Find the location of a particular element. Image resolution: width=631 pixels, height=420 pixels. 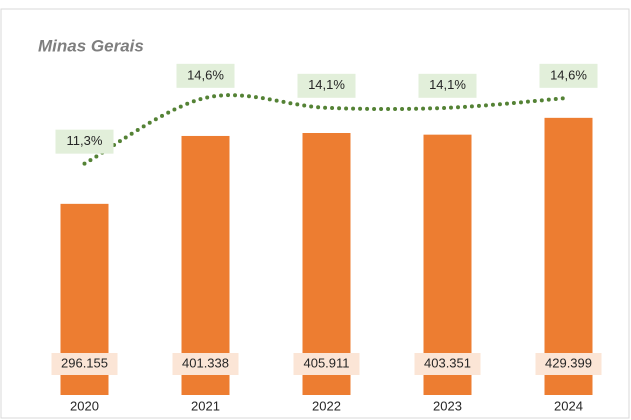

x-tick-label: 2021 is located at coordinates (205, 405).